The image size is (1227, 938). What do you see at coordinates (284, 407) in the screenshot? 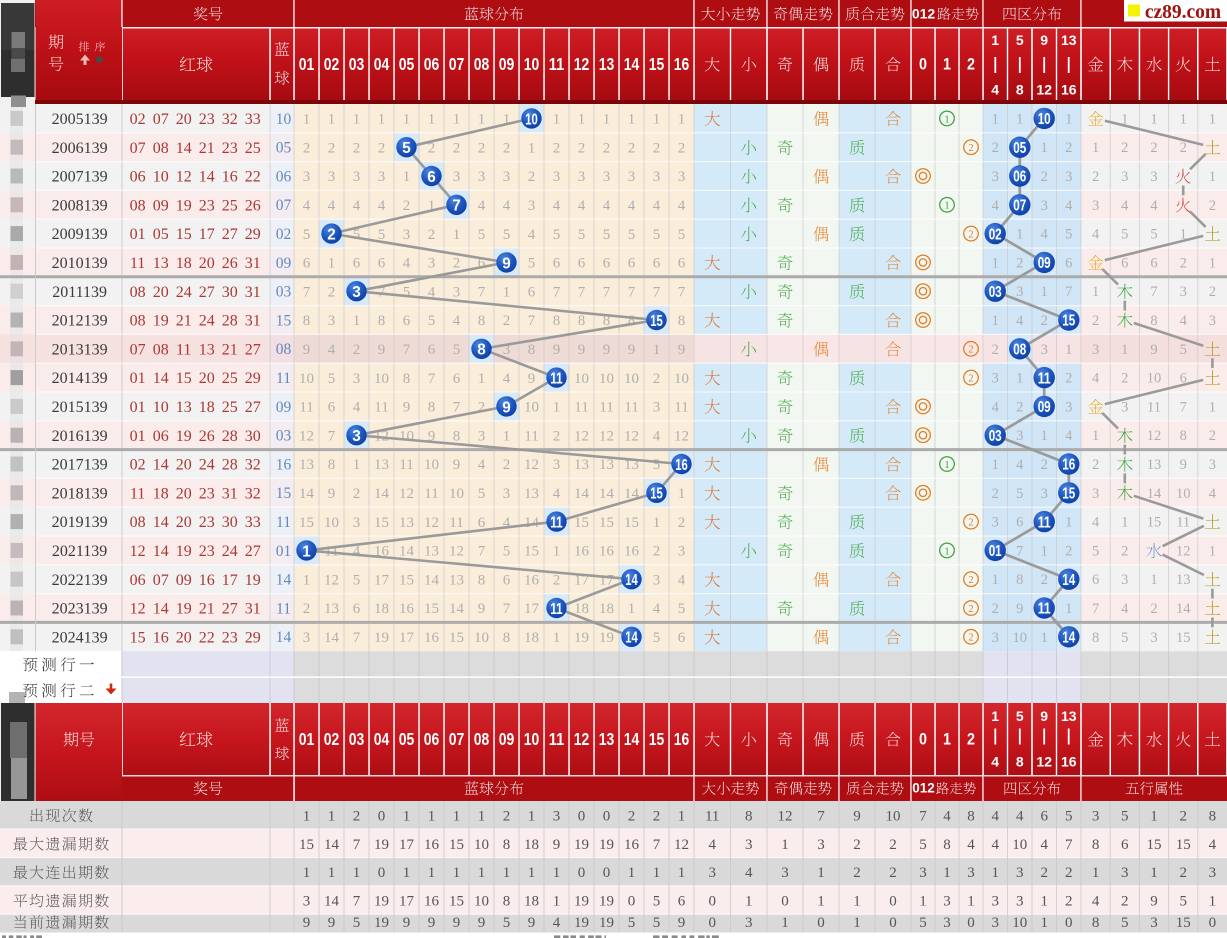
I see `svg-text: 09` at bounding box center [284, 407].